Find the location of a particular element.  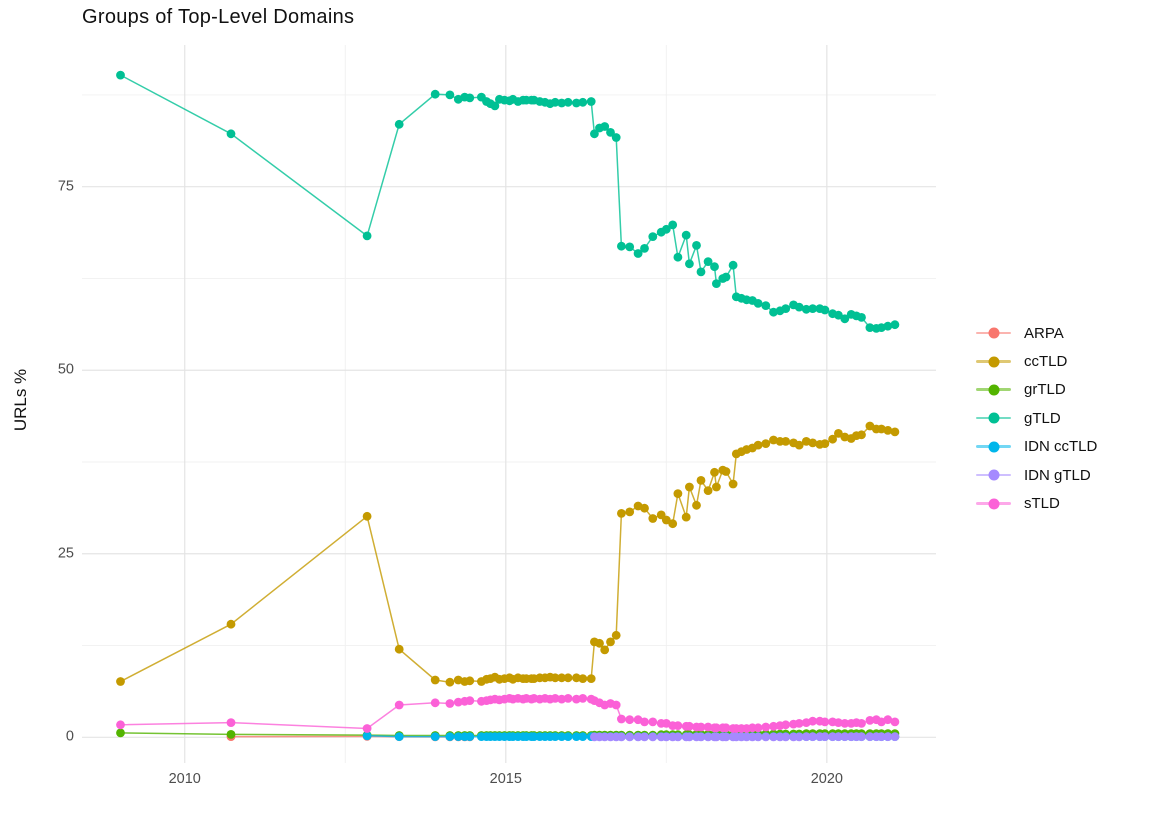

legend-label: IDN ccTLD is located at coordinates (1061, 447).